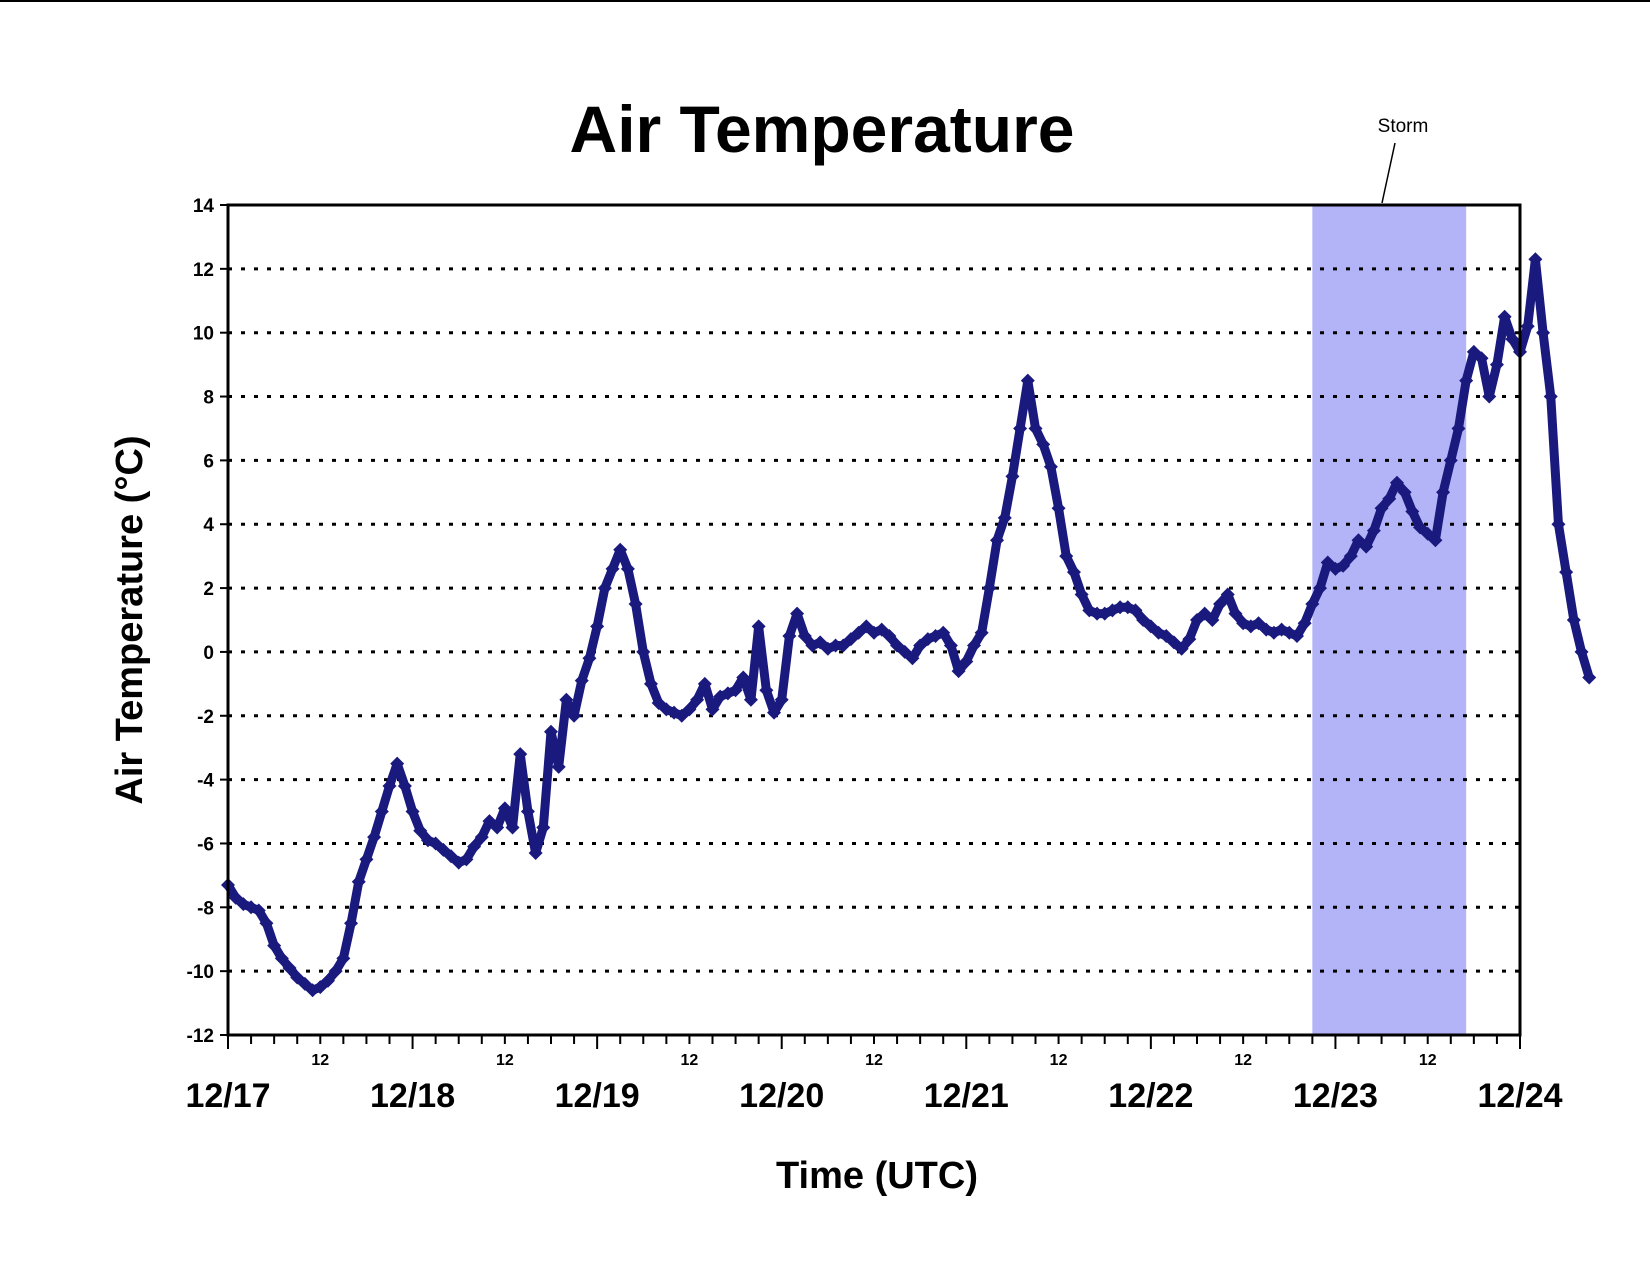  What do you see at coordinates (204, 206) in the screenshot?
I see `y-tick-label: 14` at bounding box center [204, 206].